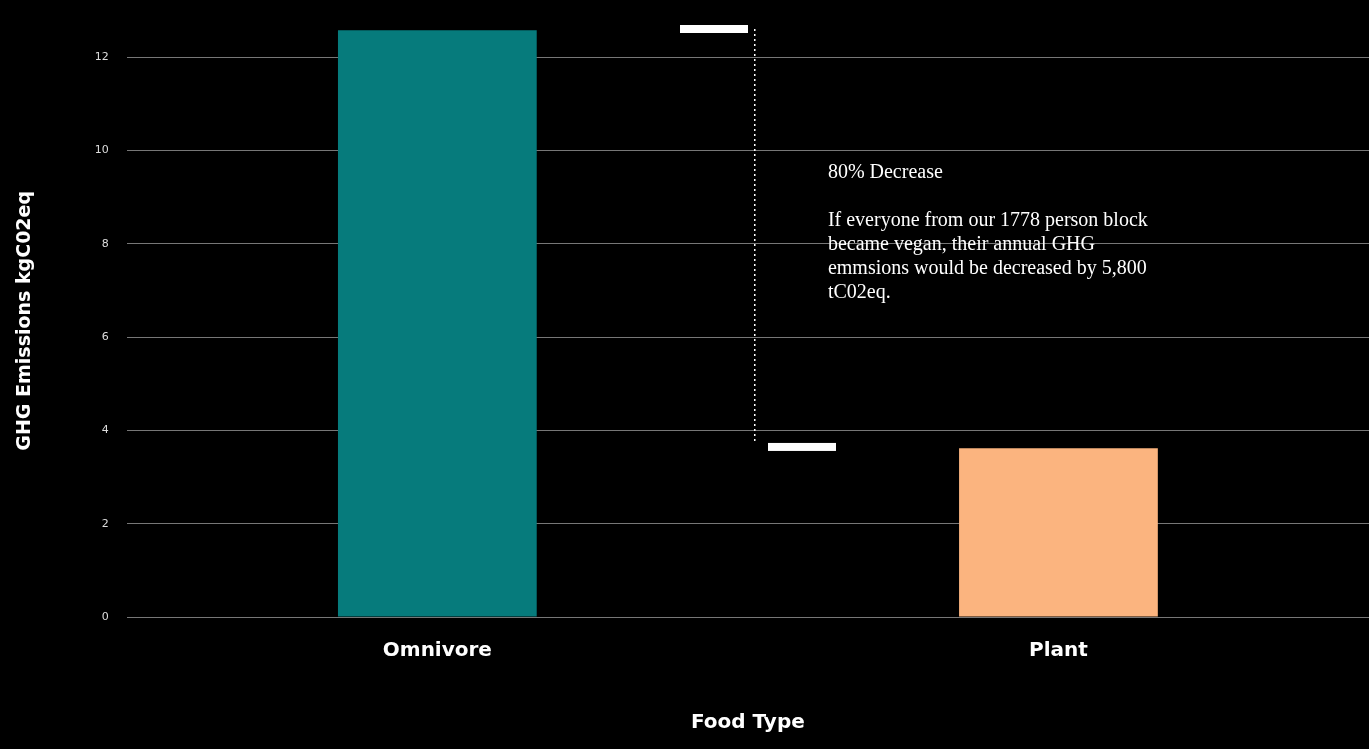 This screenshot has width=1369, height=749. I want to click on annotation: 80% Decrease, so click(885, 170).